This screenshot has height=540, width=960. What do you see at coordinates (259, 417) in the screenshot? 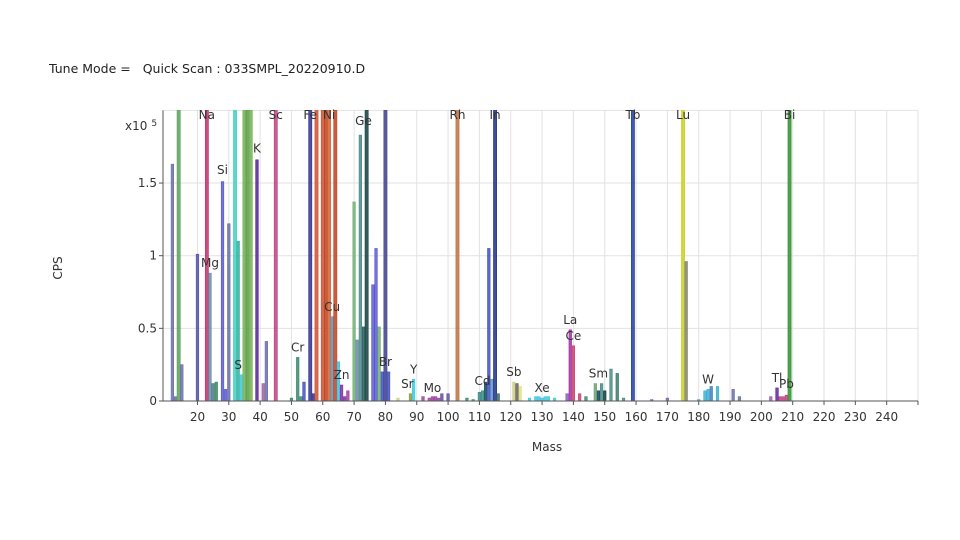
I see `x-tick-label: 40` at bounding box center [259, 417].